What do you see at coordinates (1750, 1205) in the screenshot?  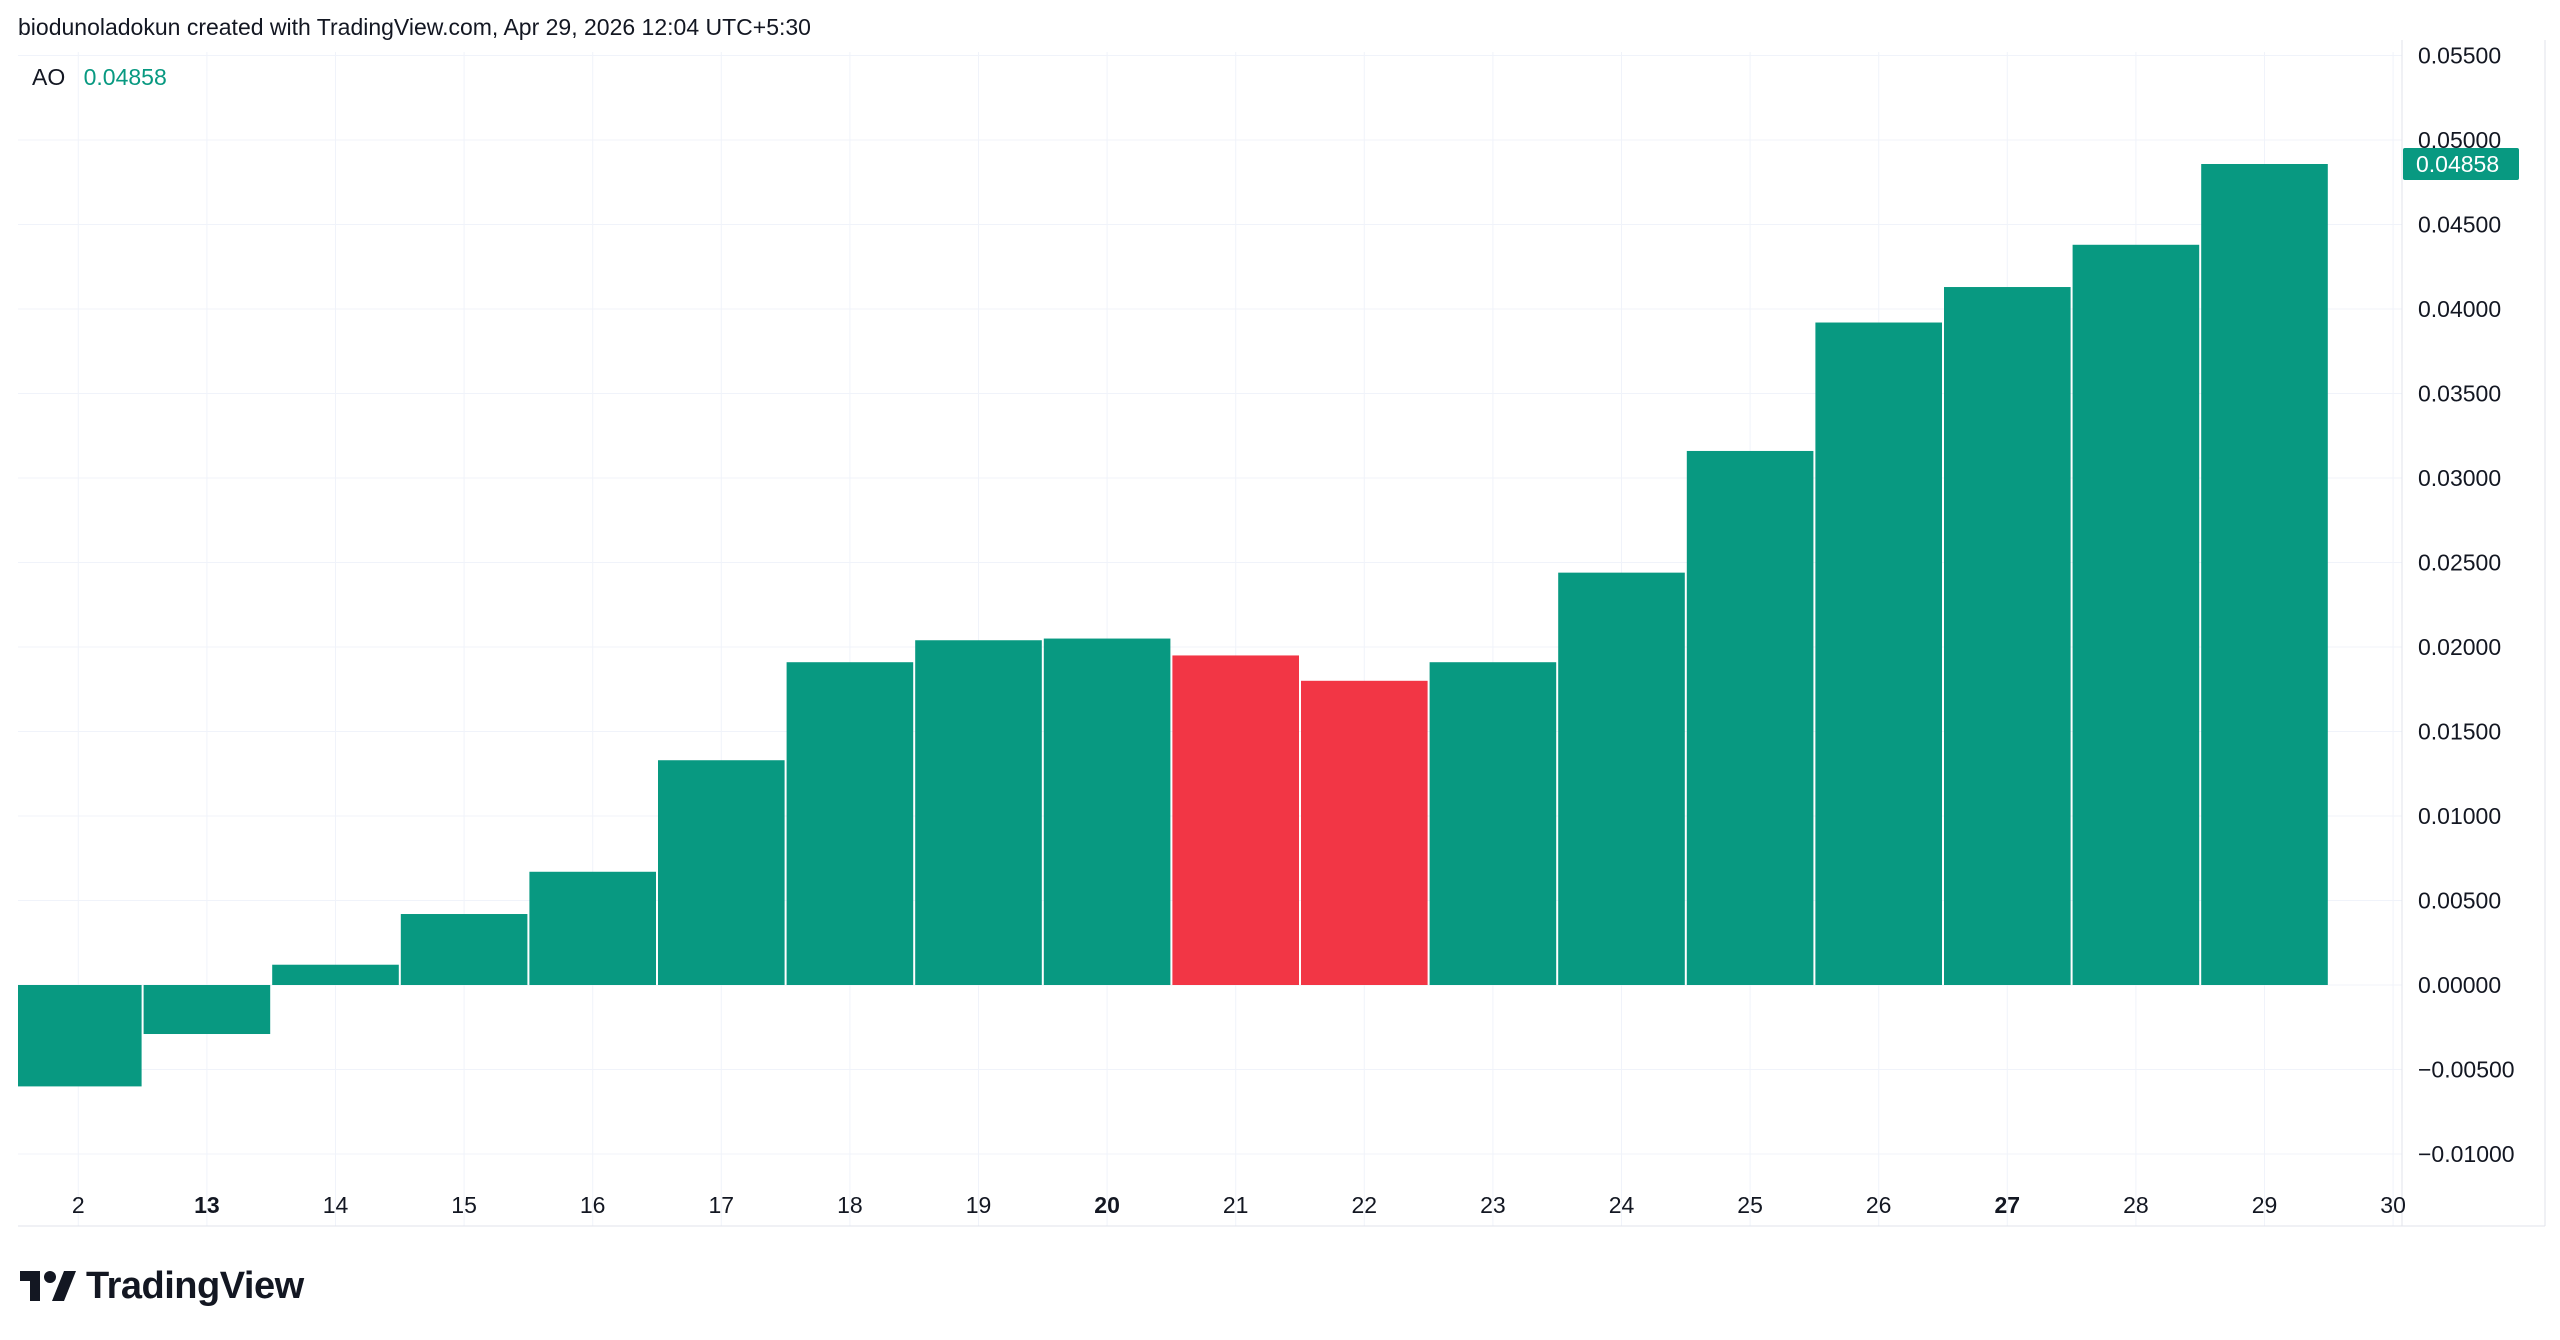 I see `x-tick-label: 25` at bounding box center [1750, 1205].